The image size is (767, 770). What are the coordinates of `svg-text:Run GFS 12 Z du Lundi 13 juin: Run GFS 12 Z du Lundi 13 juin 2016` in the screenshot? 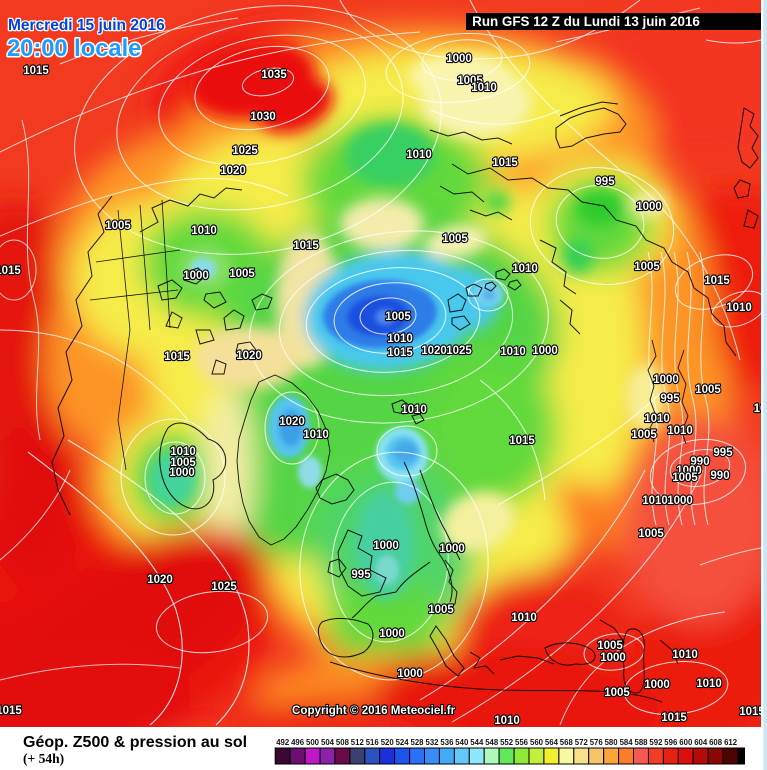 It's located at (586, 21).